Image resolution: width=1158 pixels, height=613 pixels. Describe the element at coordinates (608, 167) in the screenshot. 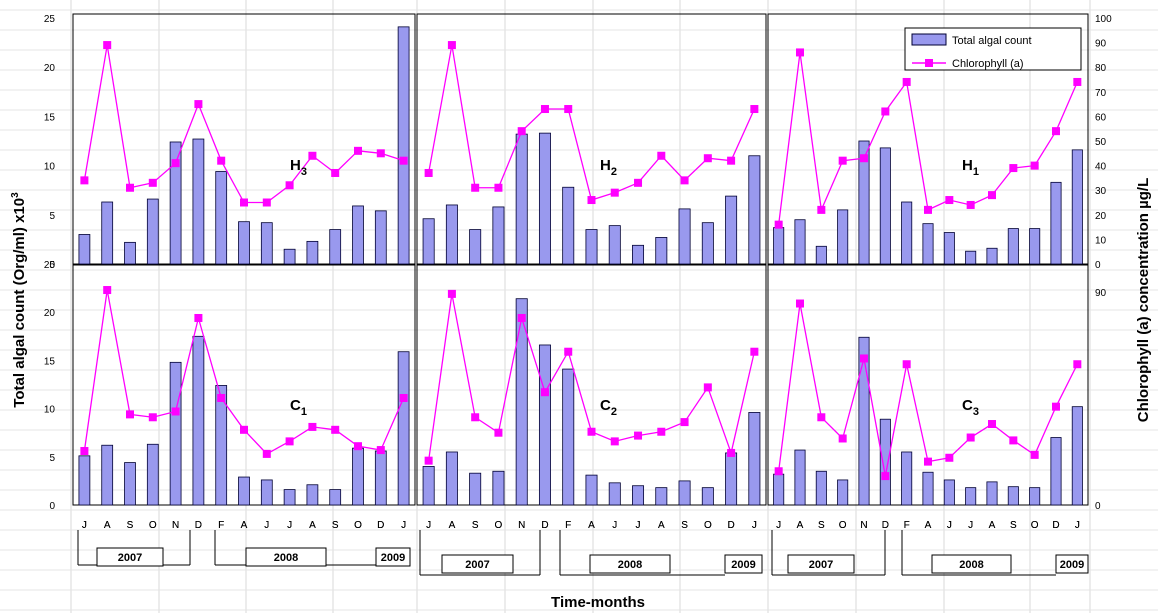

I see `panel-label: H2` at that location.